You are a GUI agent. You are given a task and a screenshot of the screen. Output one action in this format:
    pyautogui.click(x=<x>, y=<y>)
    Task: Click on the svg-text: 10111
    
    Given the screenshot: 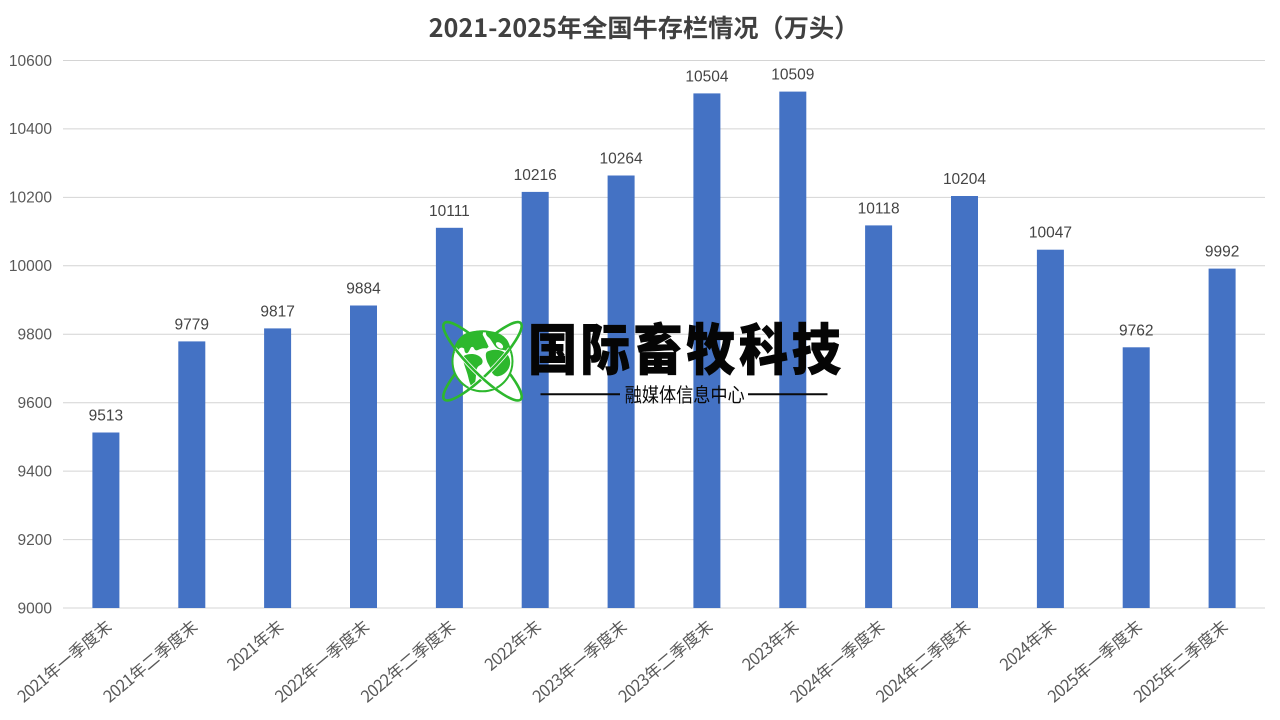 What is the action you would take?
    pyautogui.click(x=449, y=211)
    